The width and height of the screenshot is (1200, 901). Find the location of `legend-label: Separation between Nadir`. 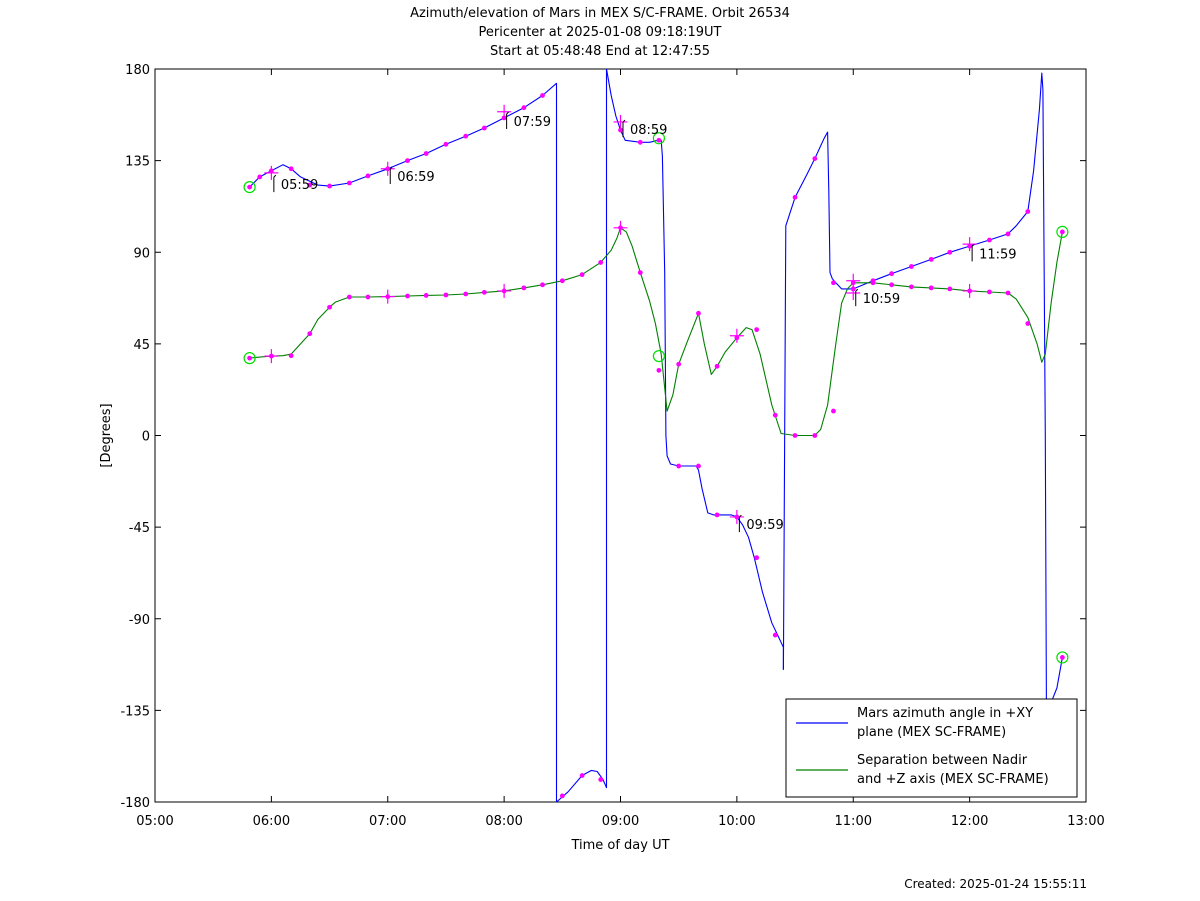

legend-label: Separation between Nadir is located at coordinates (942, 760).